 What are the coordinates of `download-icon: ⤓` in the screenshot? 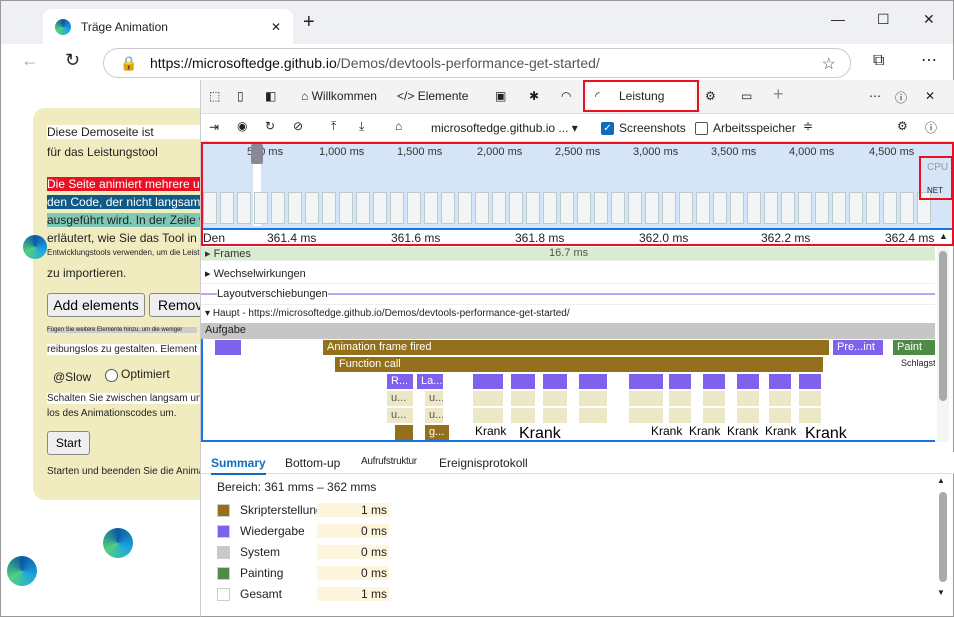 It's located at (362, 126).